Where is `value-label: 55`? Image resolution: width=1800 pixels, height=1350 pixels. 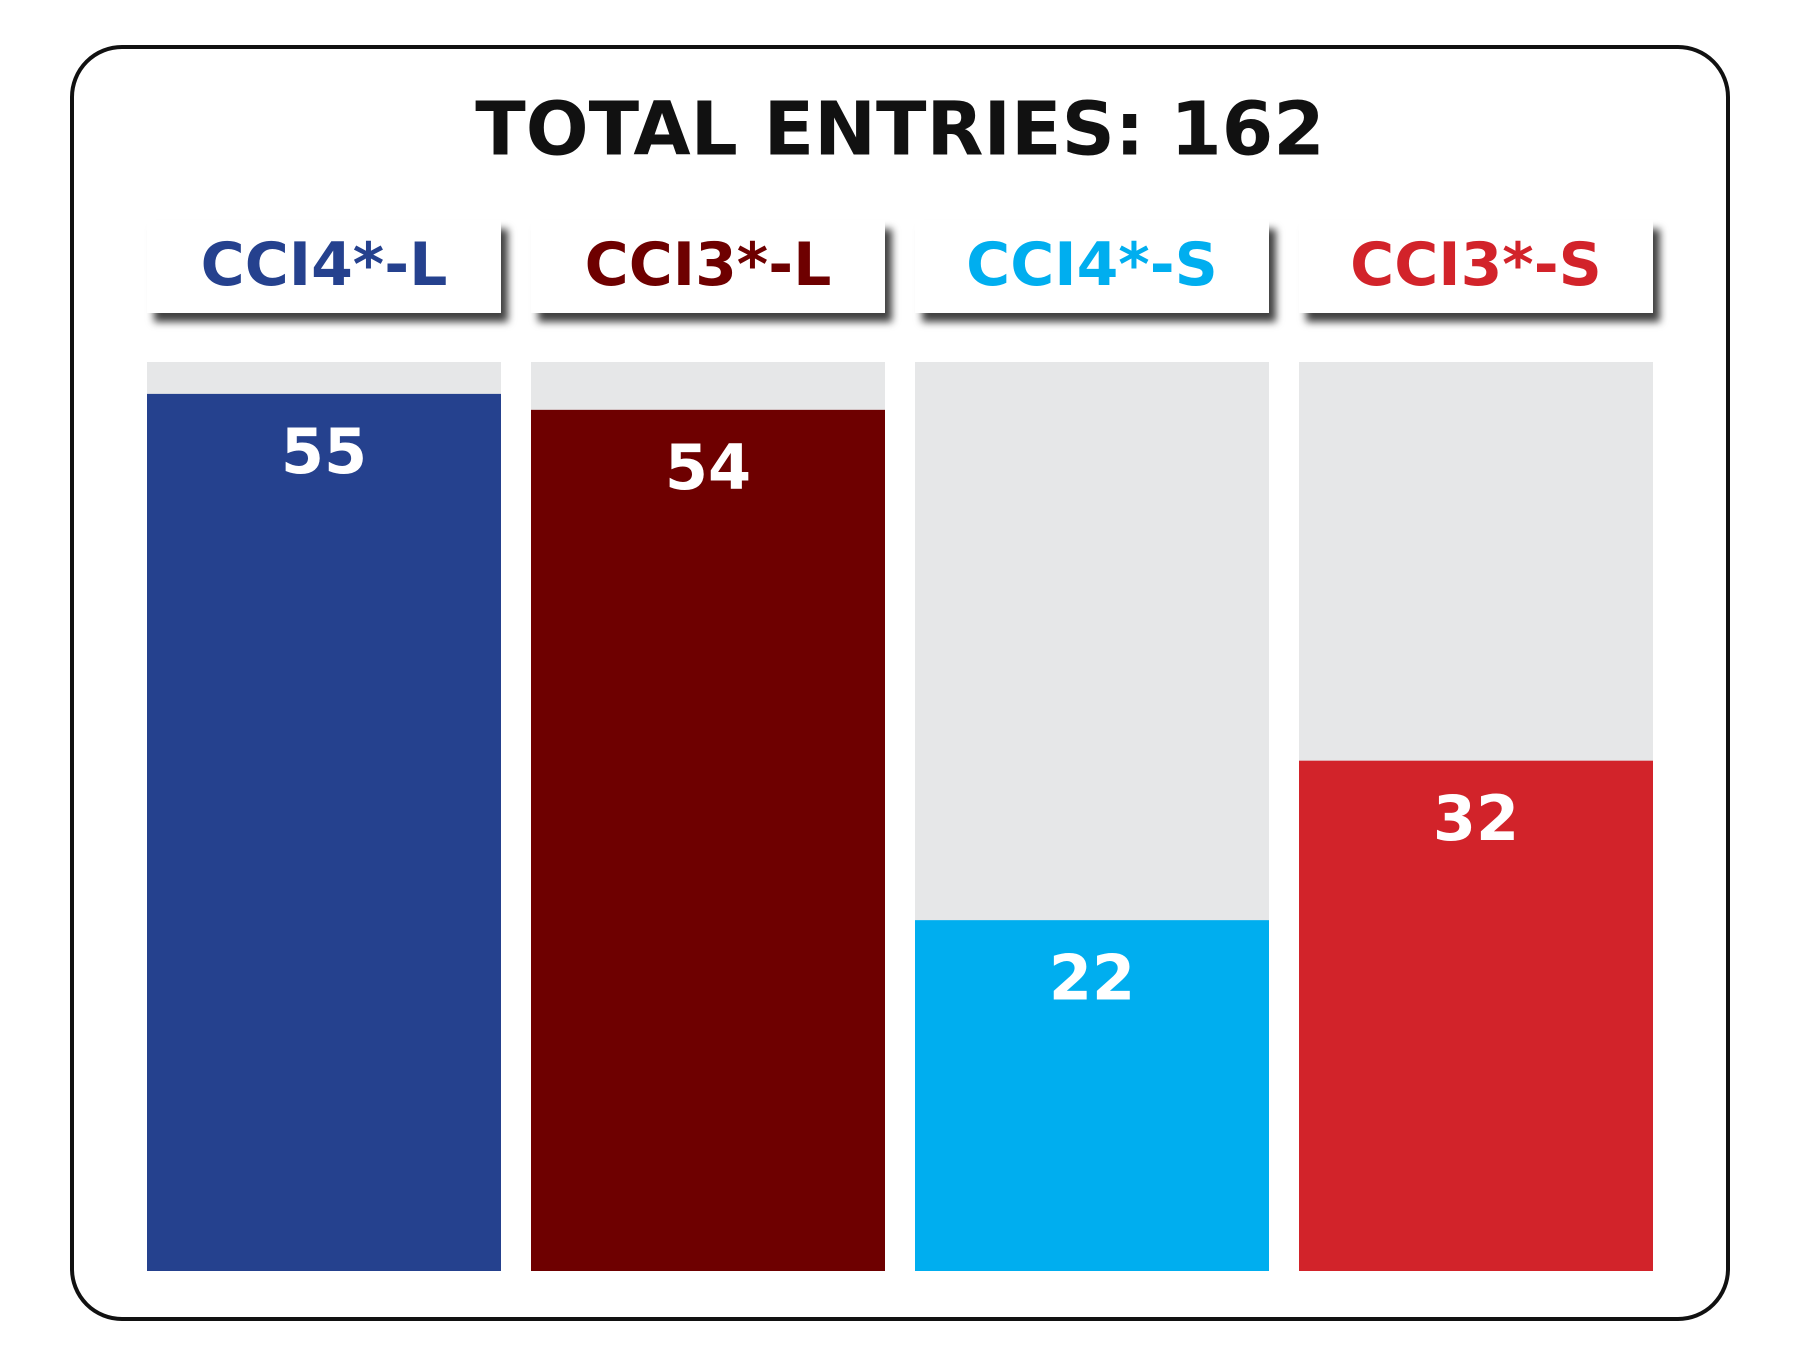
value-label: 55 is located at coordinates (324, 451).